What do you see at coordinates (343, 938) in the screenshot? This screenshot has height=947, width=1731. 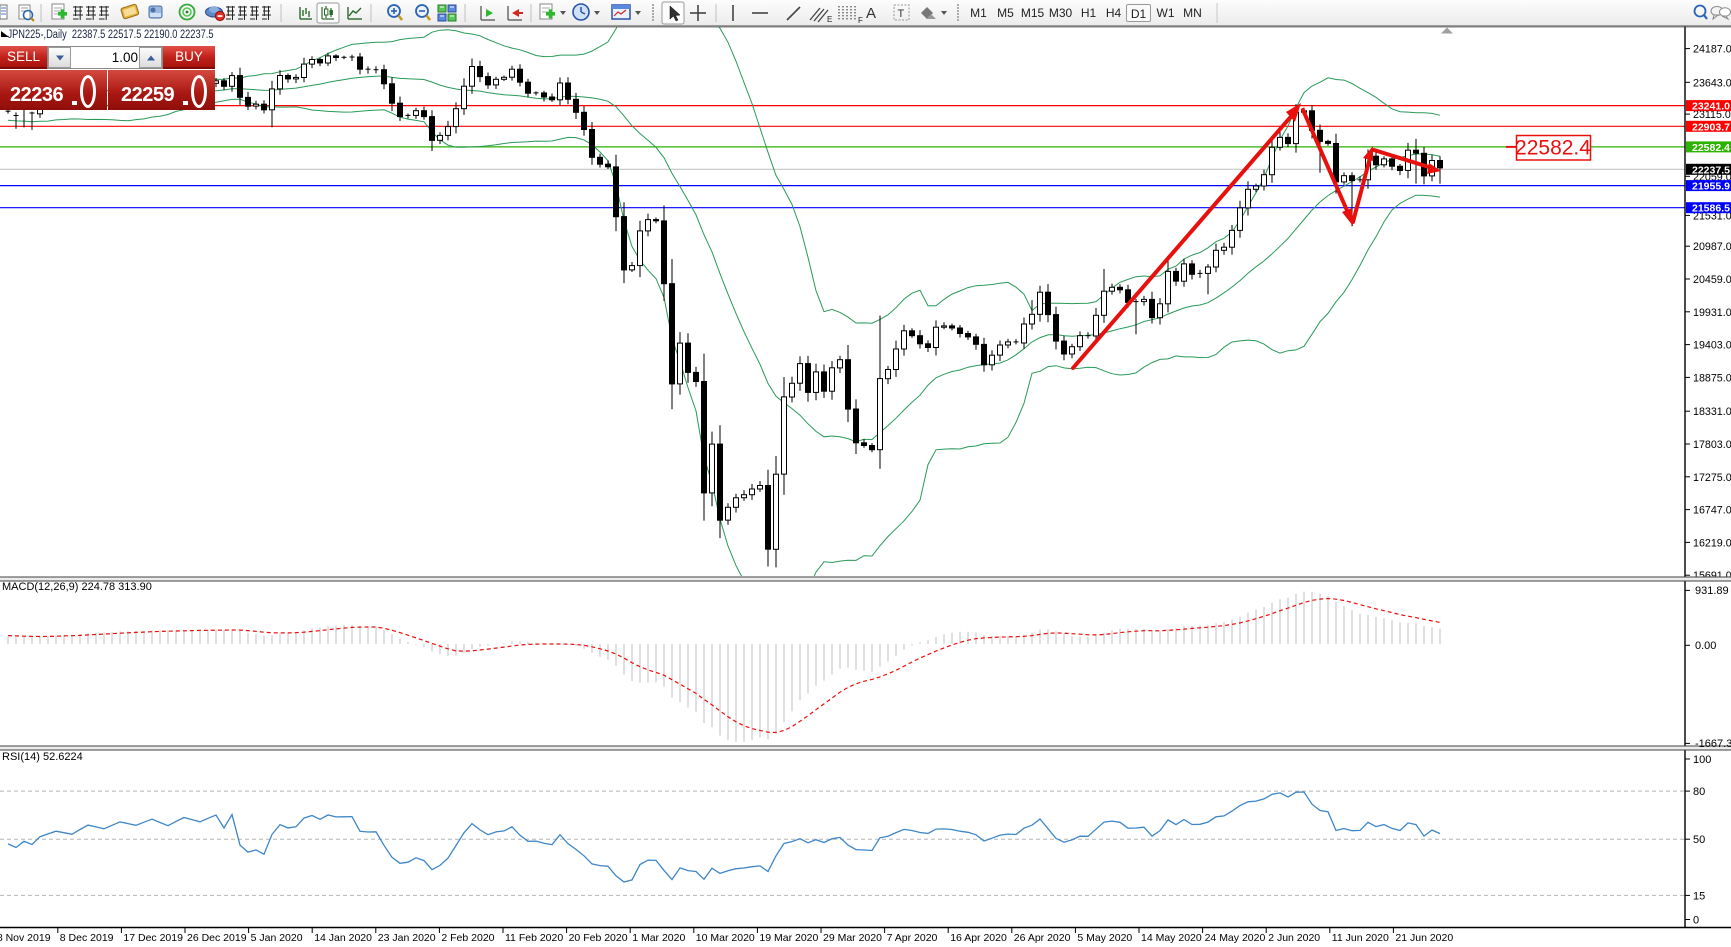 I see `svg-text: 14 Jan 2020` at bounding box center [343, 938].